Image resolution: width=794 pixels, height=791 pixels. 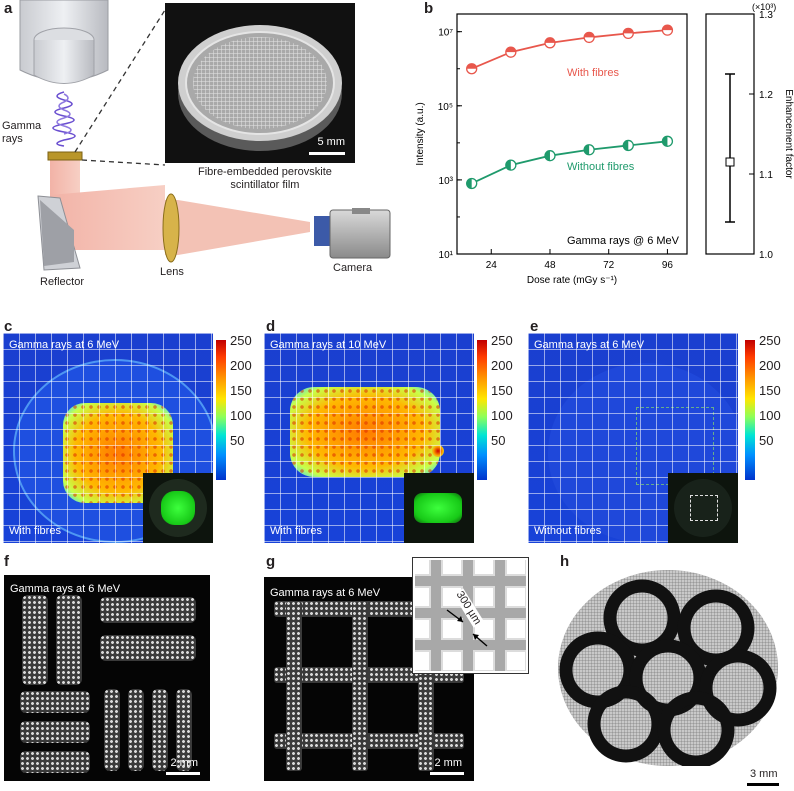 I want to click on series-label: With fibres, so click(x=593, y=73).